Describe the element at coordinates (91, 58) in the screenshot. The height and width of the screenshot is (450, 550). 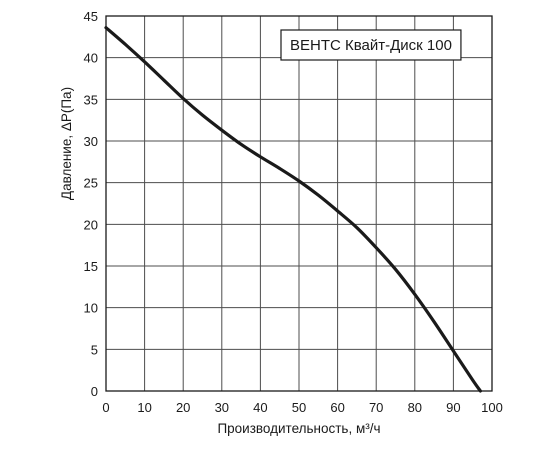
I see `y-tick-label: 40` at that location.